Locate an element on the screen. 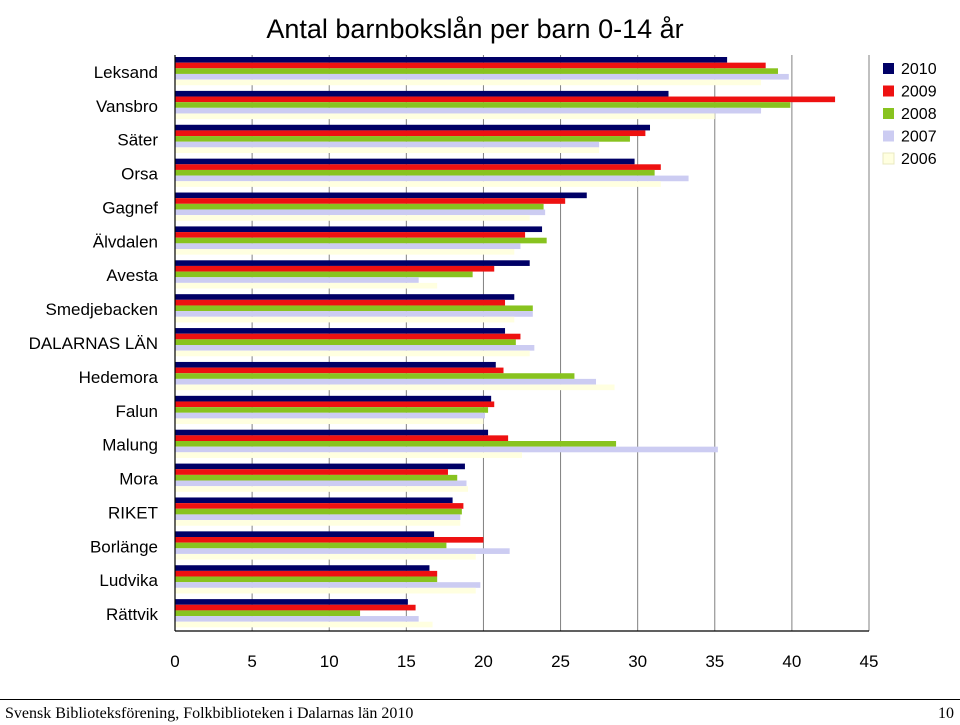 The height and width of the screenshot is (725, 960). legend-swatch-2008 is located at coordinates (888, 113).